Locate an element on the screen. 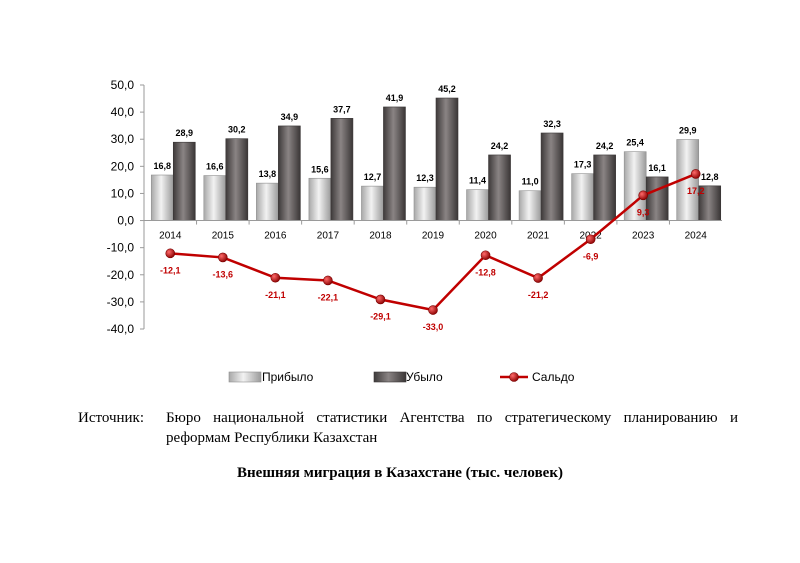 The width and height of the screenshot is (800, 563). legend-label-departed: Убыло is located at coordinates (424, 377).